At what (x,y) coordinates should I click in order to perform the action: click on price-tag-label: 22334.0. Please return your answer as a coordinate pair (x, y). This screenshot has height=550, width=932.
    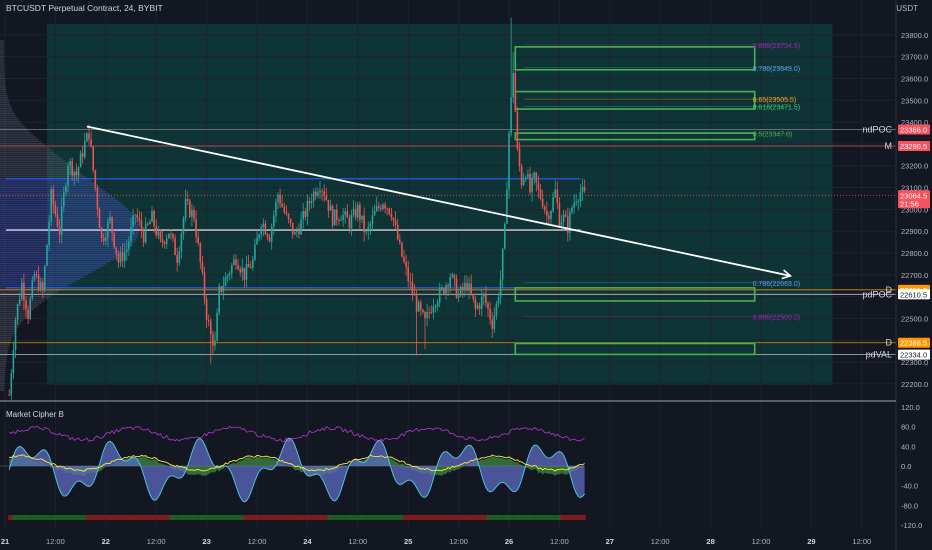
    Looking at the image, I should click on (913, 355).